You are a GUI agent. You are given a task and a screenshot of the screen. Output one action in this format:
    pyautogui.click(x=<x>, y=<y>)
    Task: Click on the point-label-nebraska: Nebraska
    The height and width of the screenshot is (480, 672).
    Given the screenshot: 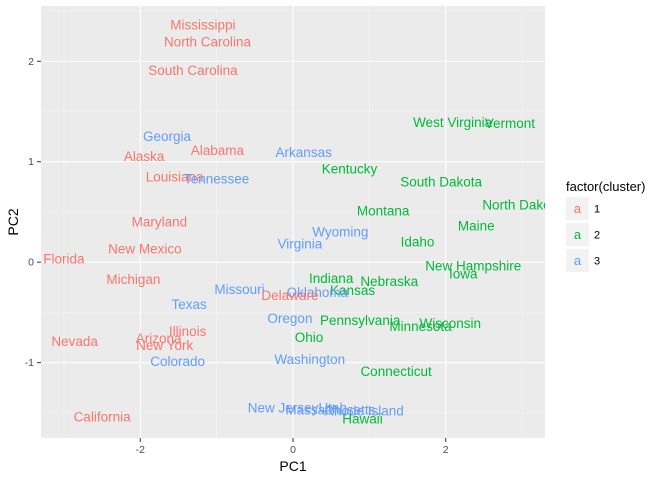 What is the action you would take?
    pyautogui.click(x=389, y=281)
    